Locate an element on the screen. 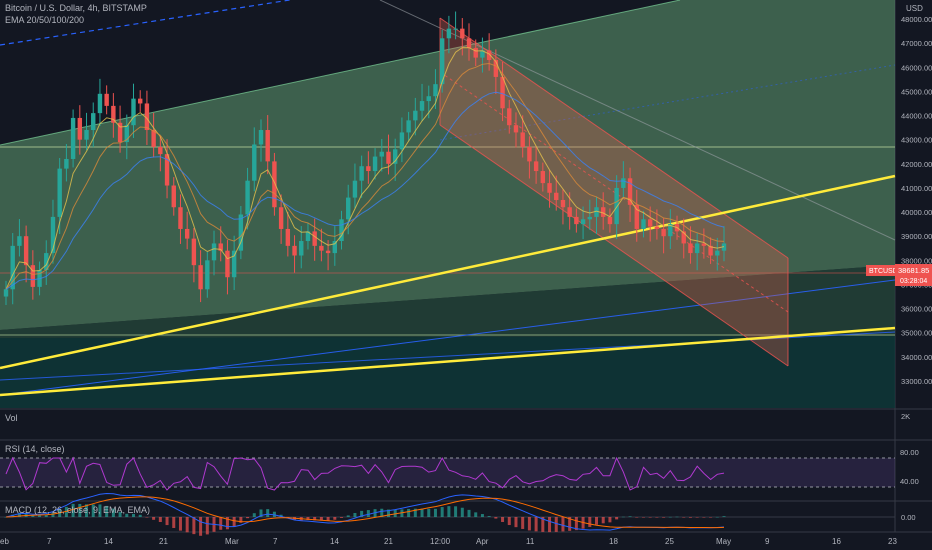  dashed-trendline is located at coordinates (145, 23).